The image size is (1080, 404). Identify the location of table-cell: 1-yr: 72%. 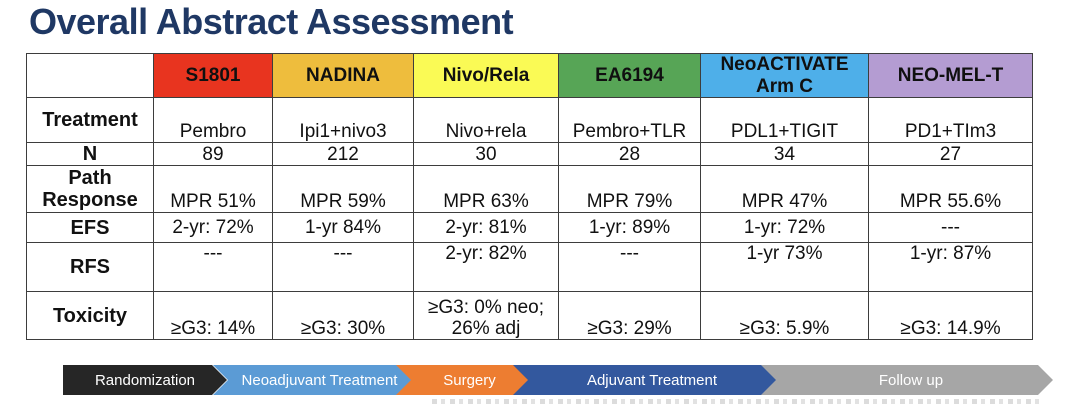
(784, 228).